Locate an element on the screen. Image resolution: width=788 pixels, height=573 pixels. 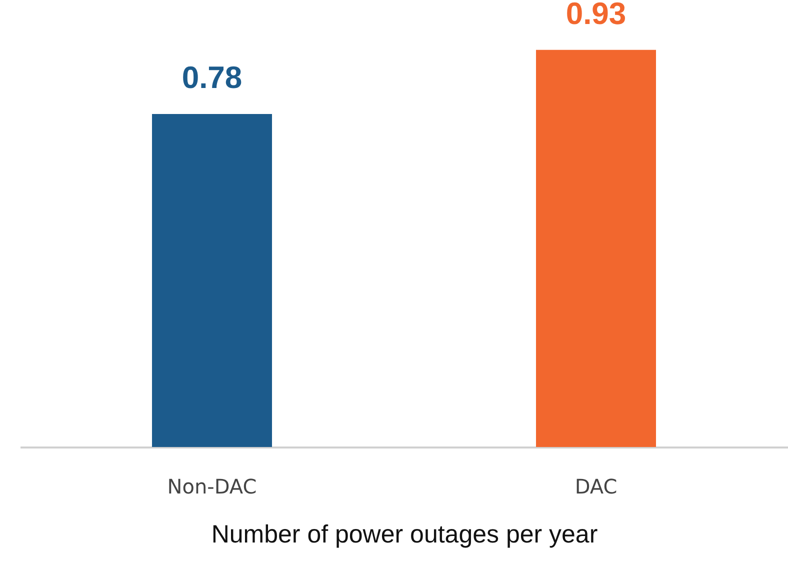
data-label: 0.93 is located at coordinates (596, 15).